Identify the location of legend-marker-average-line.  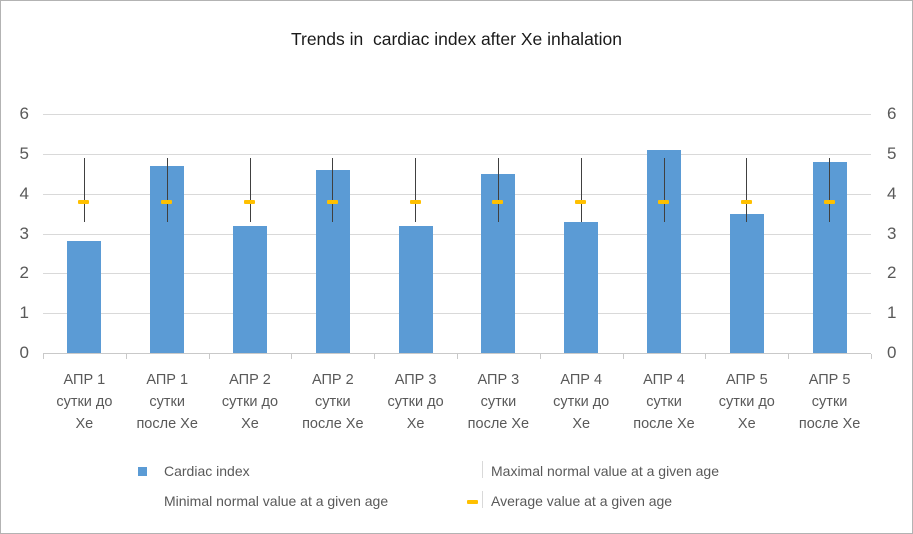
(482, 499).